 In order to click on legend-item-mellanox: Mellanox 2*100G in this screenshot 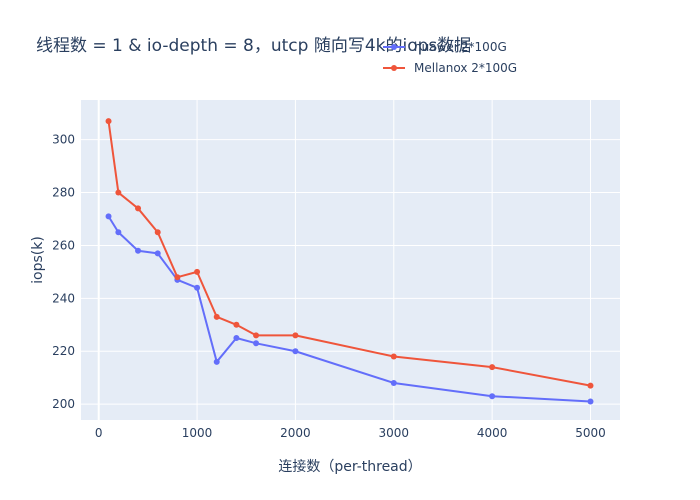, I will do `click(450, 68)`.